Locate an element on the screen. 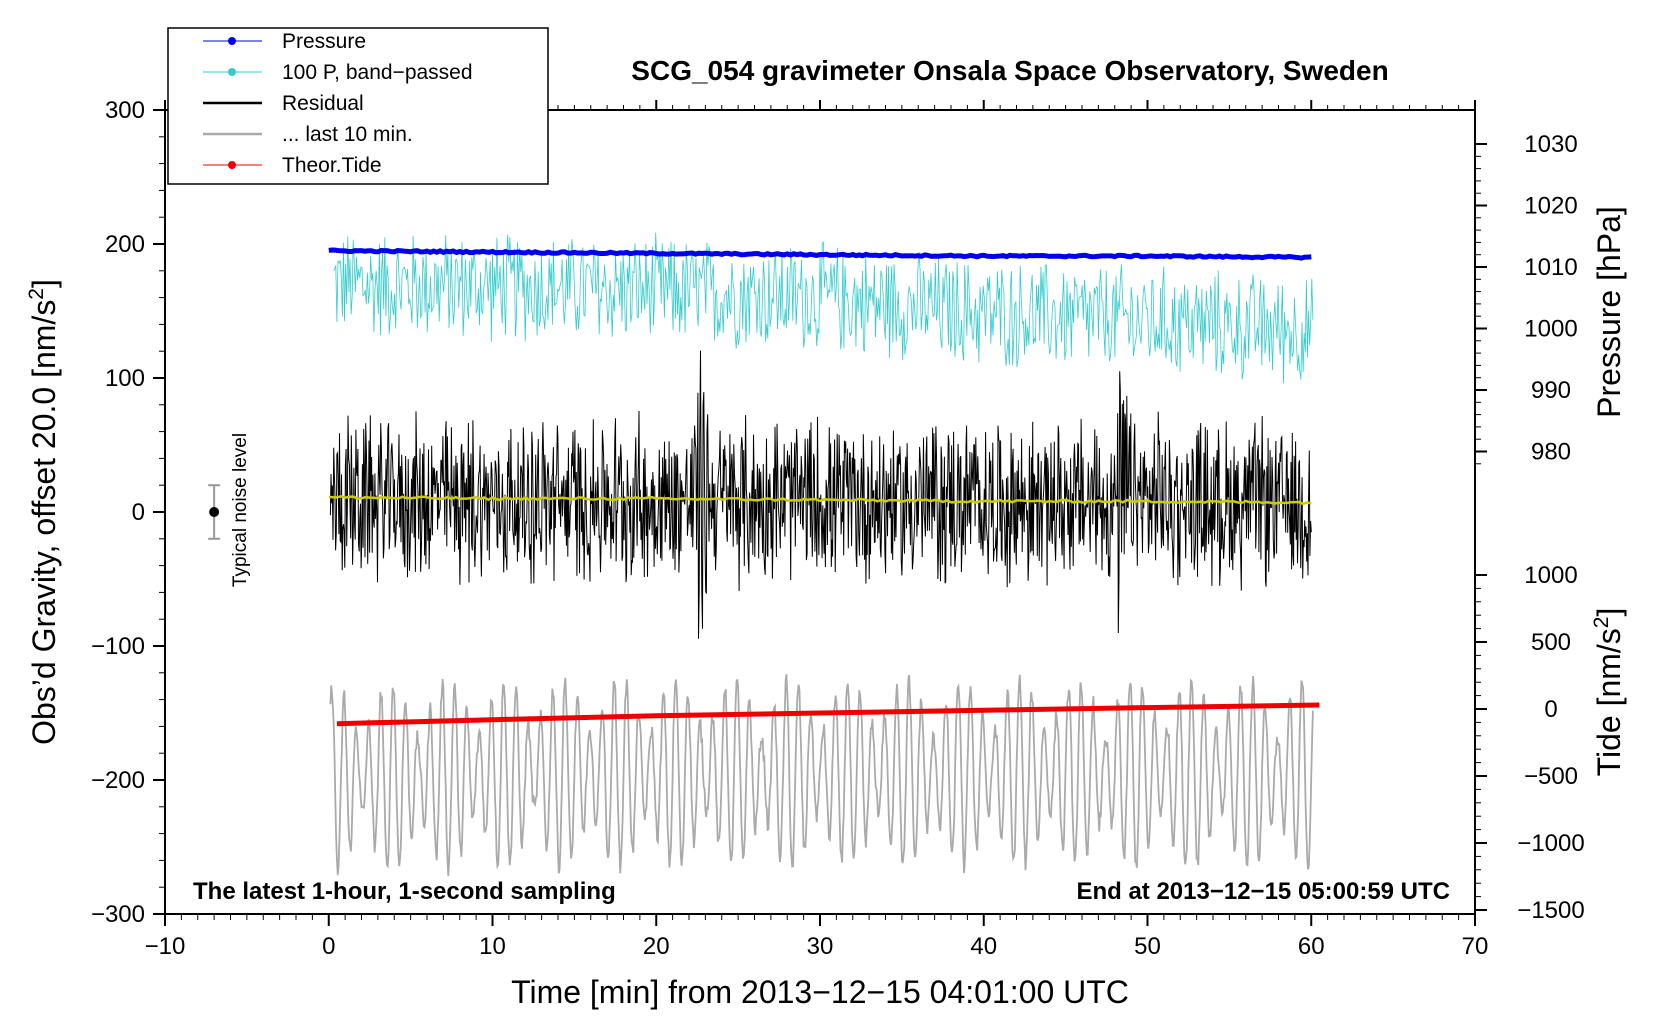  x-tick-label: 60 is located at coordinates (1311, 946).